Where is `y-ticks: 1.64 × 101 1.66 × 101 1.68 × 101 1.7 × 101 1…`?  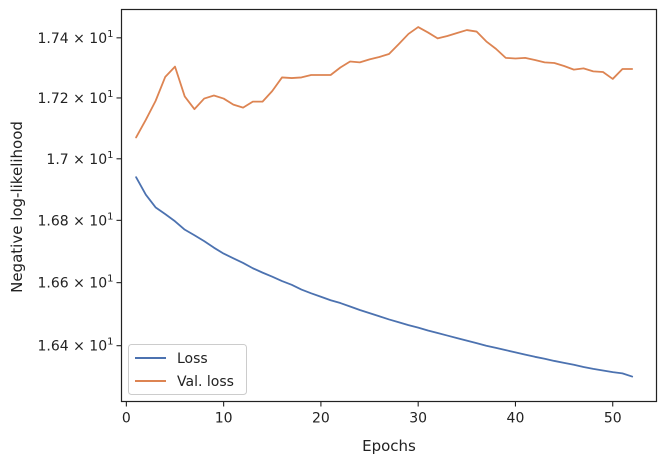
y-ticks: 1.64 × 101 1.66 × 101 1.68 × 101 1.7 × 101 1… is located at coordinates (80, 192).